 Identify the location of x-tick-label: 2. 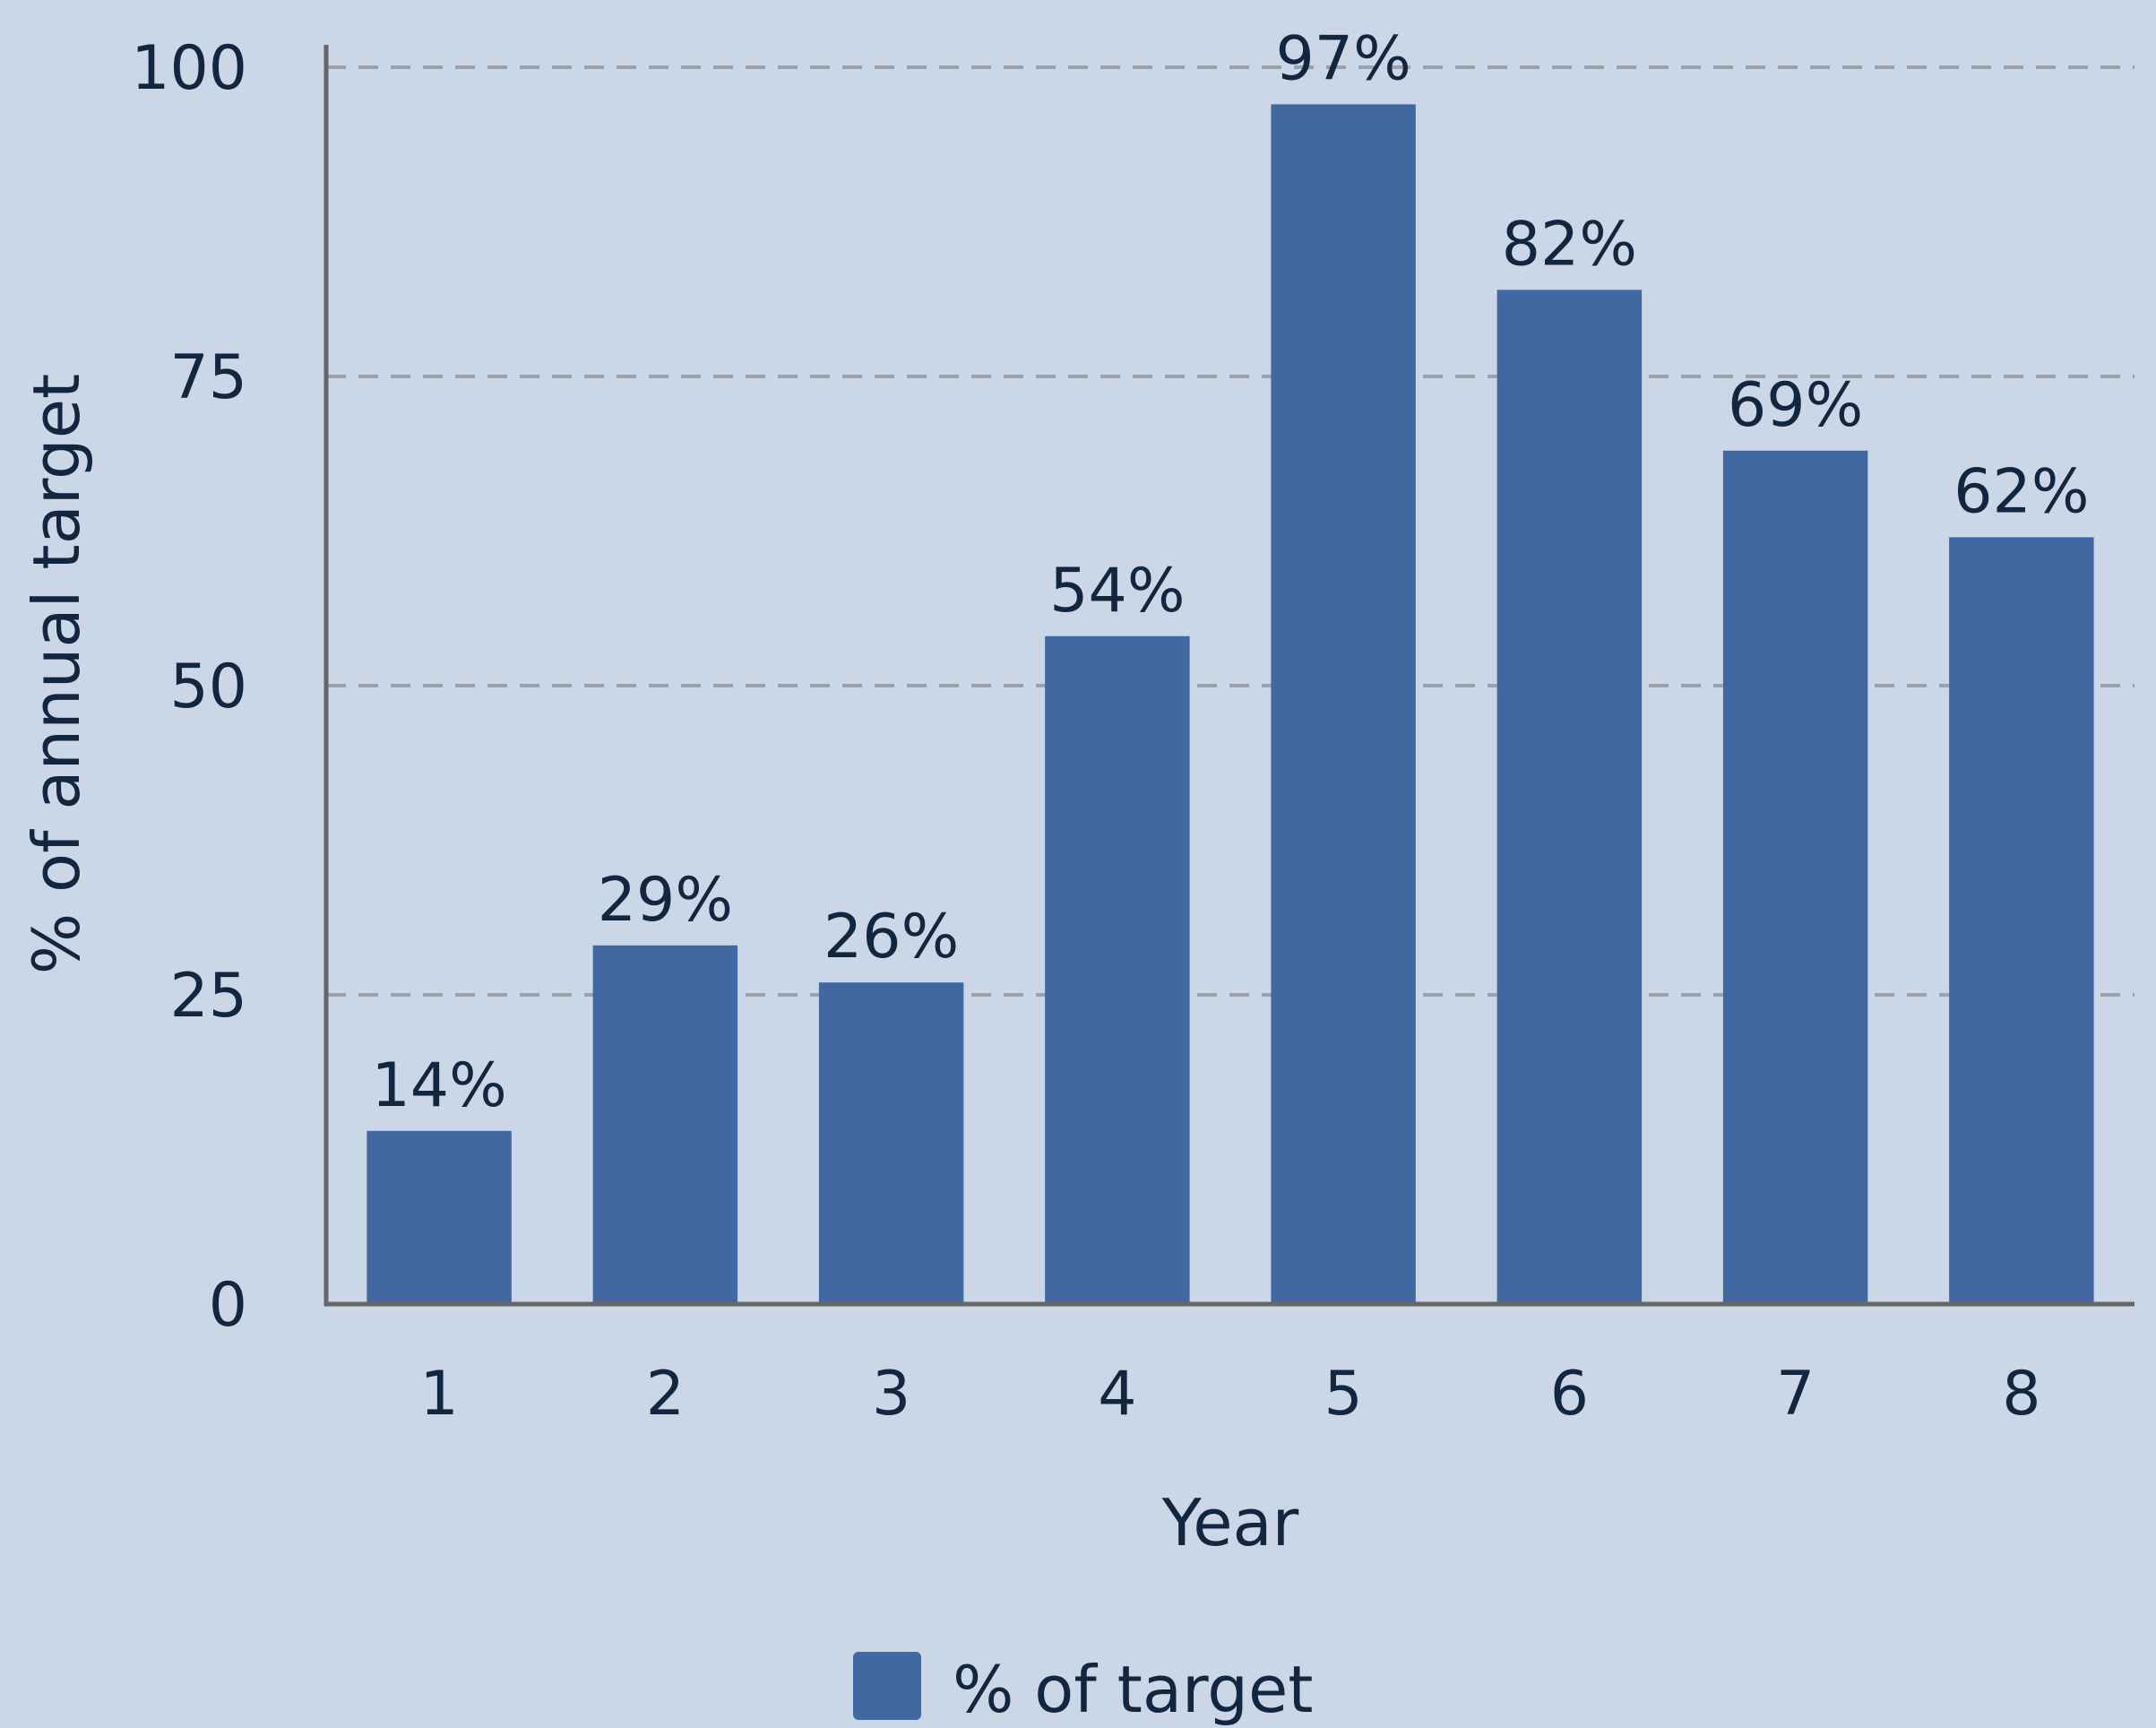
(665, 1394).